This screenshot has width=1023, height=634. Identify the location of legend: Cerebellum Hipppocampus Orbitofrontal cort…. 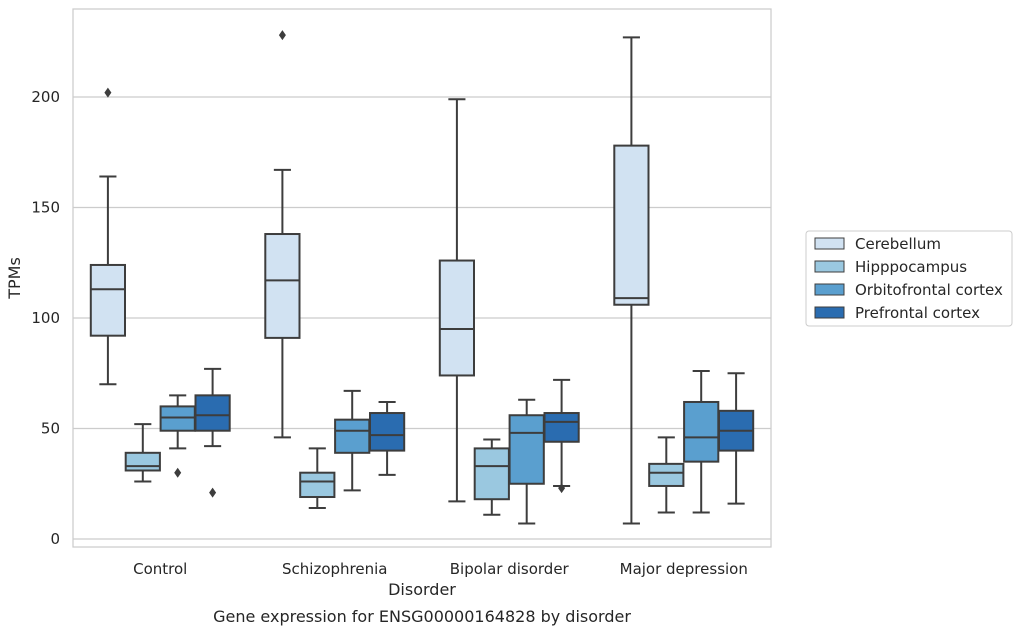
(909, 278).